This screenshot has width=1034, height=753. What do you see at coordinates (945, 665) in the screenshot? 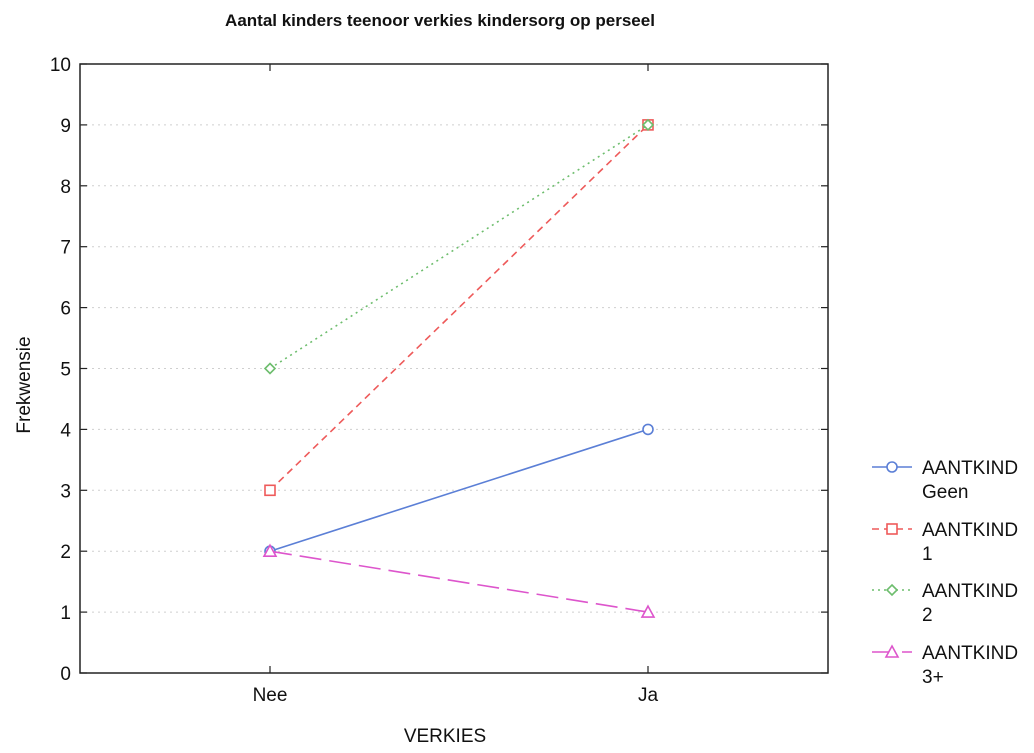
I see `legend-item: AANTKIND 3+` at bounding box center [945, 665].